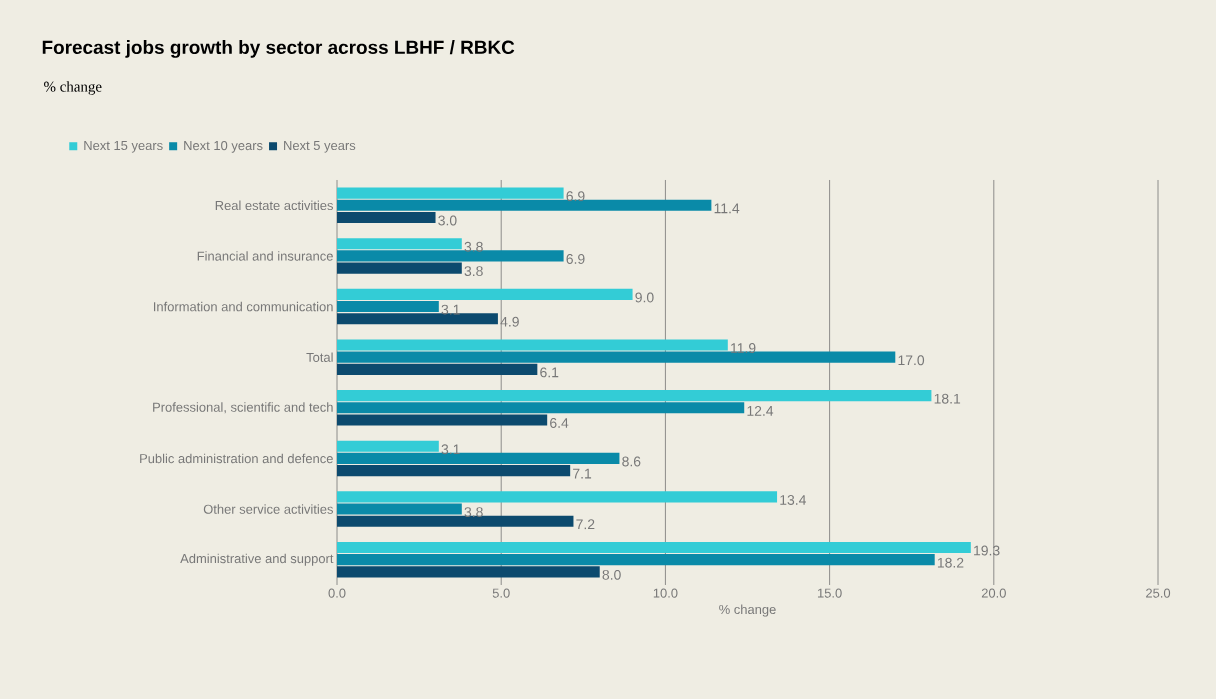 Image resolution: width=1216 pixels, height=699 pixels. I want to click on y-tick-label: Public administration and defence, so click(236, 458).